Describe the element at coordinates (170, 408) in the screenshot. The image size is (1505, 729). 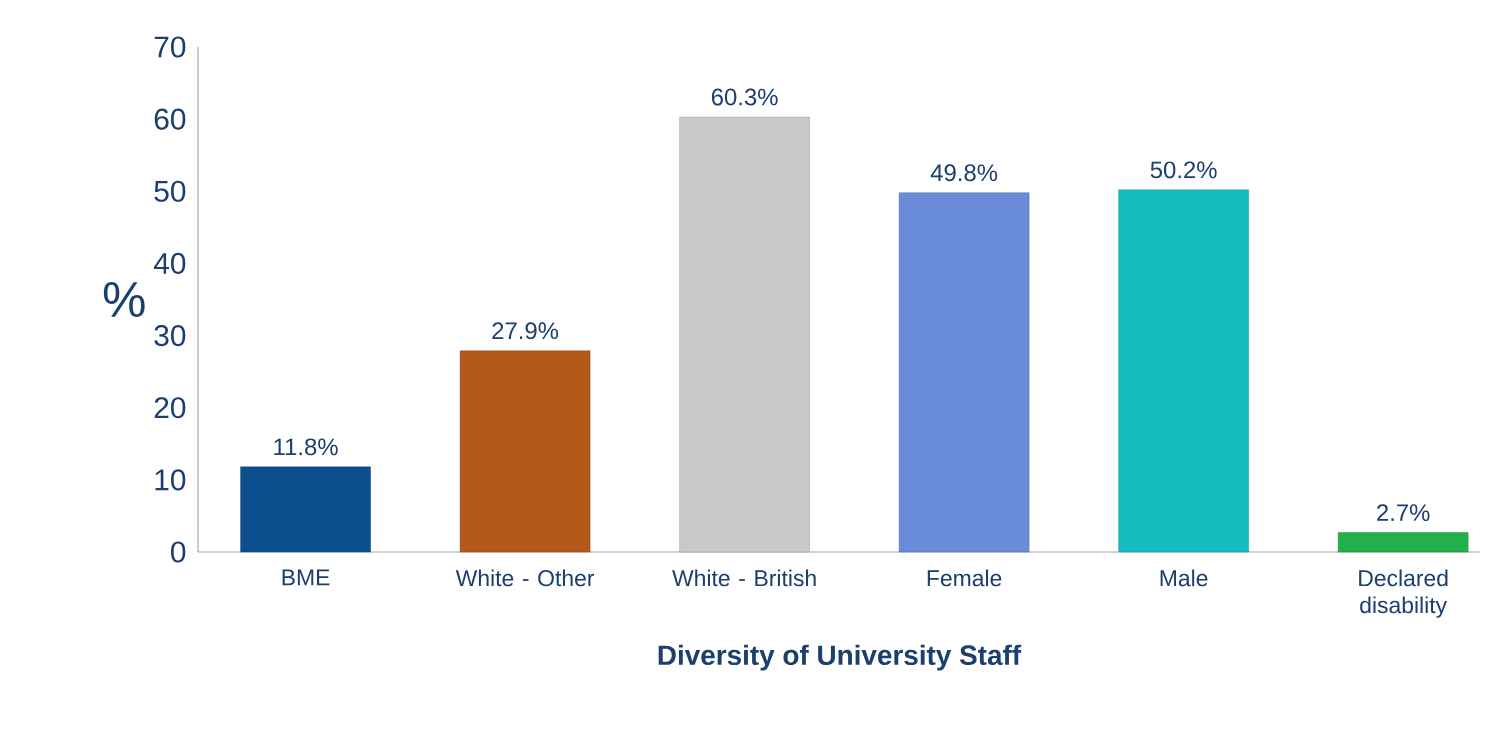
I see `y-tick-label: 20` at that location.